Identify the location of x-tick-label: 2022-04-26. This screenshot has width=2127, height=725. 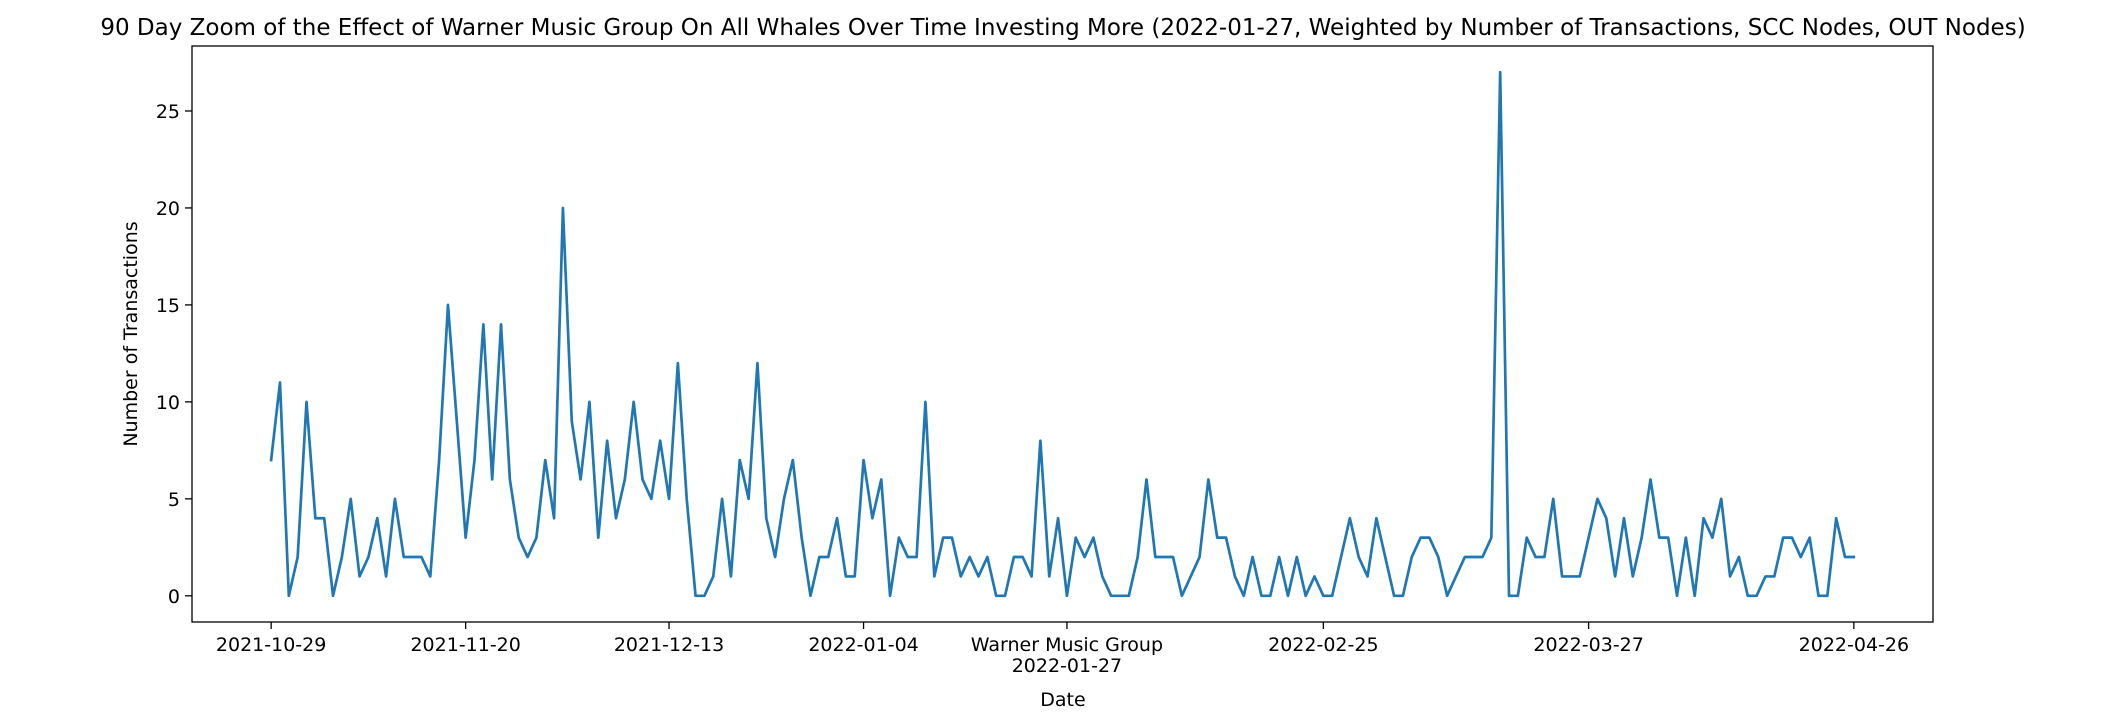
(1854, 645).